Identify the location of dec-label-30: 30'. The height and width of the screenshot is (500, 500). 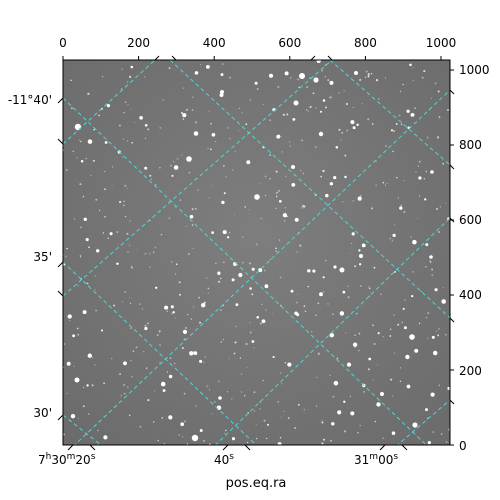
(42, 413).